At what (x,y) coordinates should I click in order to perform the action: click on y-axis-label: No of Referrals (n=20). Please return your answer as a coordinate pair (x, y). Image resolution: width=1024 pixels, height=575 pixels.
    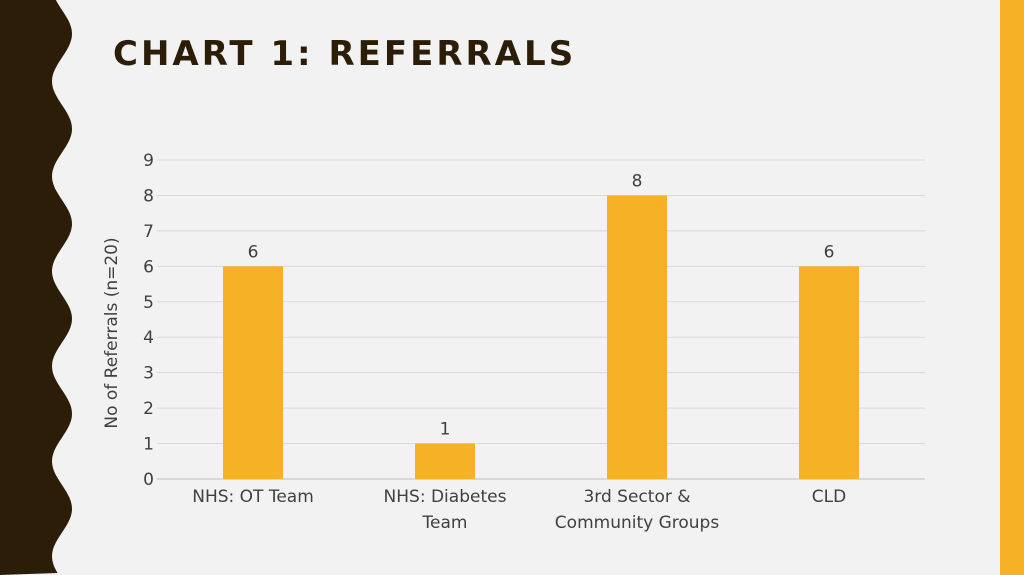
    Looking at the image, I should click on (112, 332).